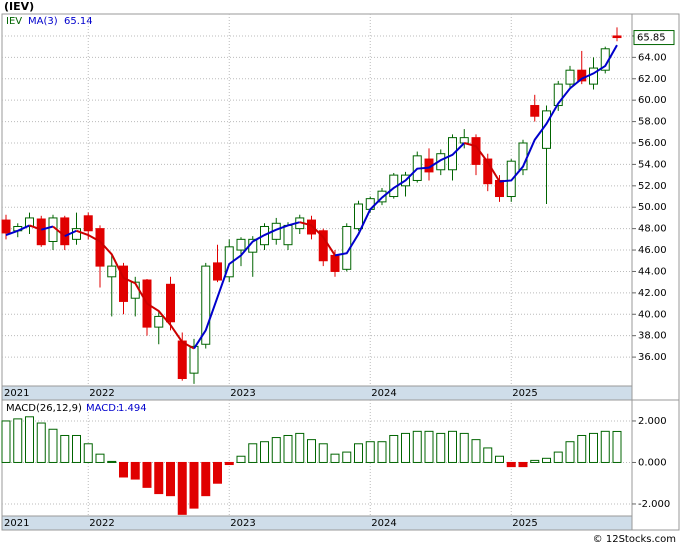 The image size is (680, 546). What do you see at coordinates (652, 229) in the screenshot?
I see `y-tick-label: 48.00` at bounding box center [652, 229].